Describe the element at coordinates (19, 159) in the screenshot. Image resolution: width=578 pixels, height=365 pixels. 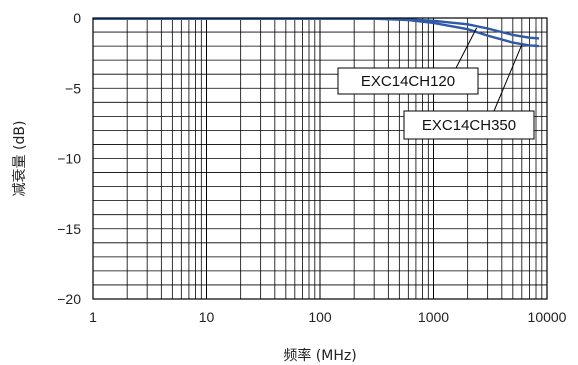
I see `y-axis-label: 减衰量 (dB)` at that location.